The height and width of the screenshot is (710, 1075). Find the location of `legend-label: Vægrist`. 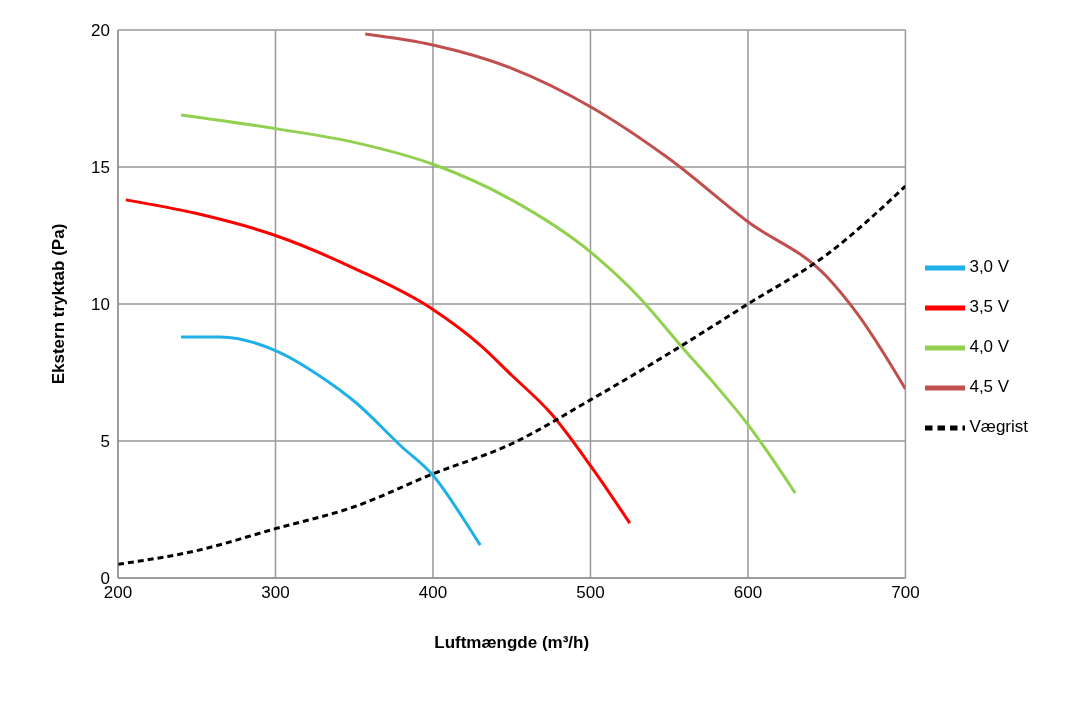

legend-label: Vægrist is located at coordinates (998, 427).